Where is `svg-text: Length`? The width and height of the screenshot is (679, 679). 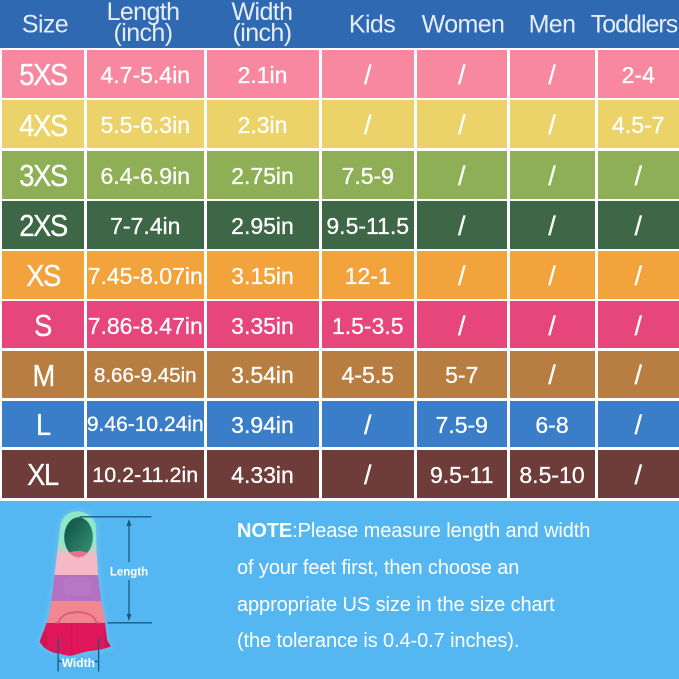
svg-text: Length is located at coordinates (129, 572).